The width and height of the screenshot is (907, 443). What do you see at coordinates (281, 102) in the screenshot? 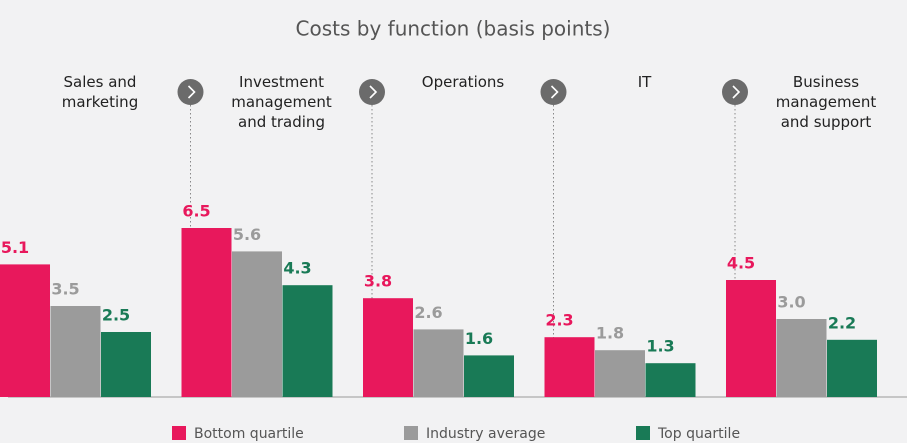
I see `category-label: Investment management and trading` at bounding box center [281, 102].